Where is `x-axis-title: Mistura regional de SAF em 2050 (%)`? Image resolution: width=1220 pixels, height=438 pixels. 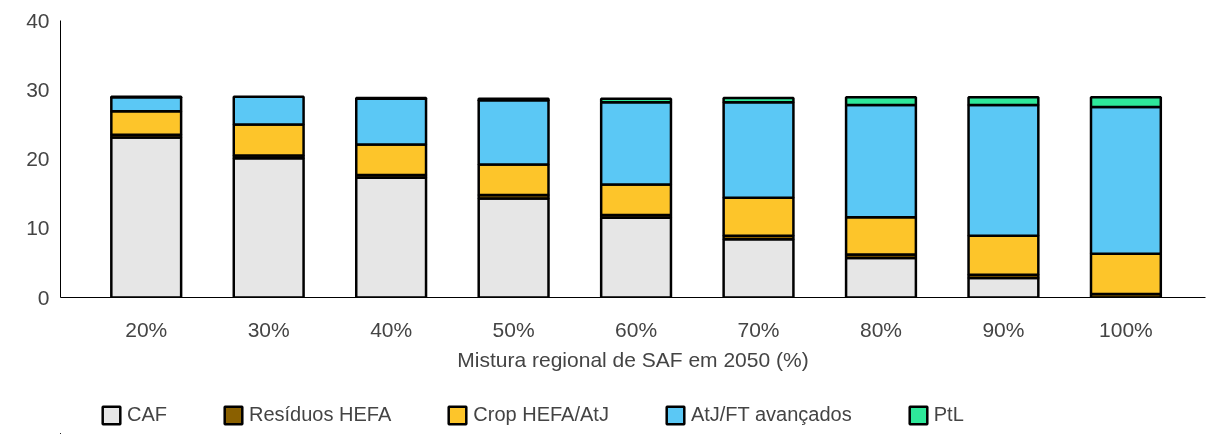
x-axis-title: Mistura regional de SAF em 2050 (%) is located at coordinates (633, 359).